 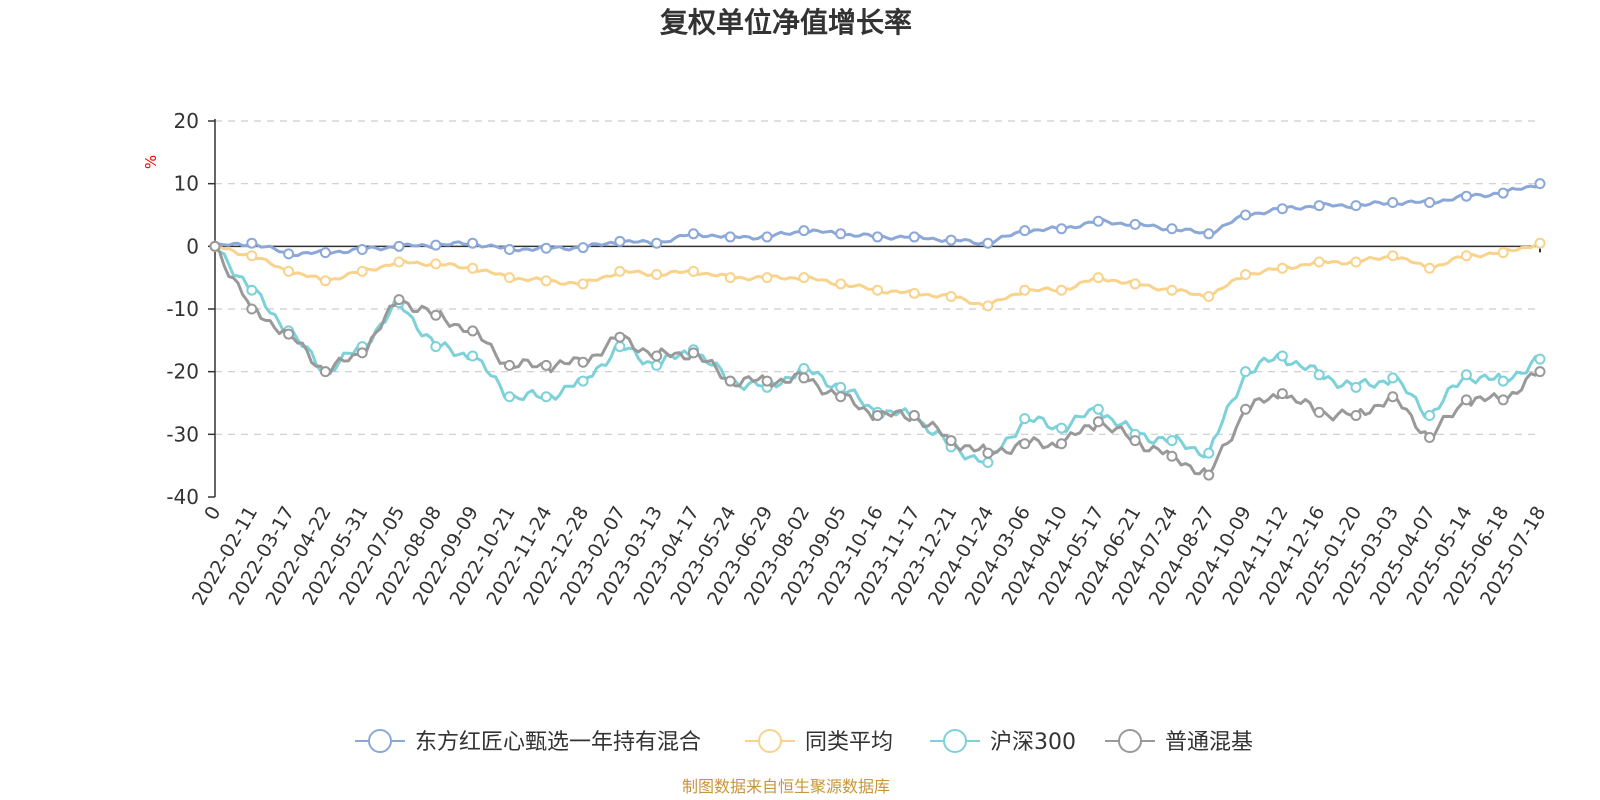 I want to click on legend-label: 普通混基, so click(x=1209, y=742).